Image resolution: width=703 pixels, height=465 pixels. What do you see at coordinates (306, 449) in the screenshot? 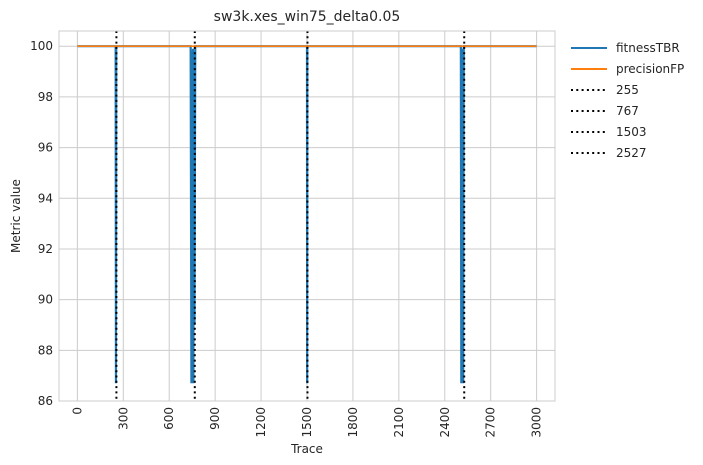
I see `x-axis-label: Trace` at bounding box center [306, 449].